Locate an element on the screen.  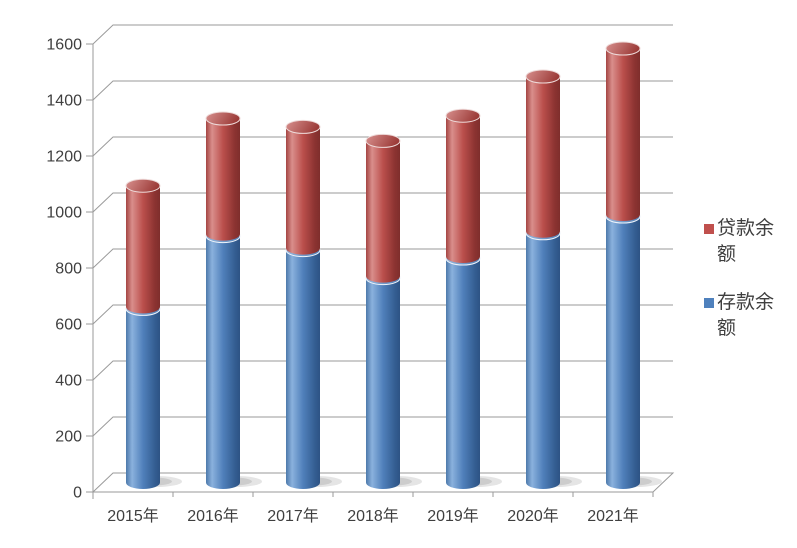
legend-label-loan: 贷款余额 is located at coordinates (746, 241).